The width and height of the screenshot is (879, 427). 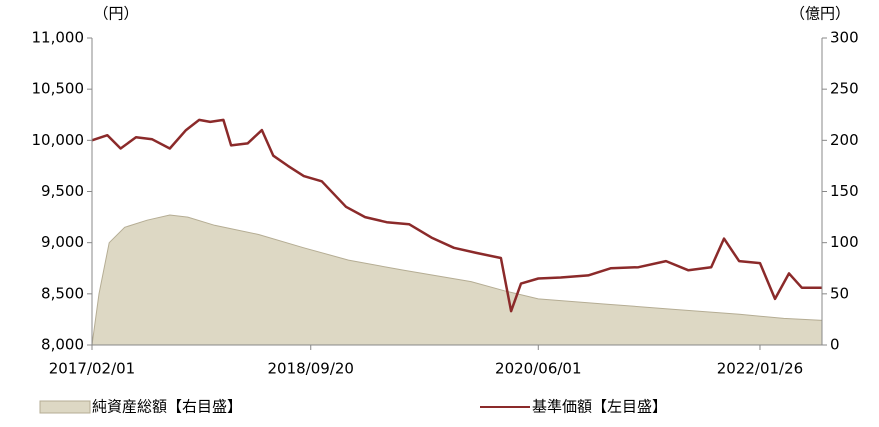 I want to click on y-tick-label: 8,500, so click(x=62, y=293).